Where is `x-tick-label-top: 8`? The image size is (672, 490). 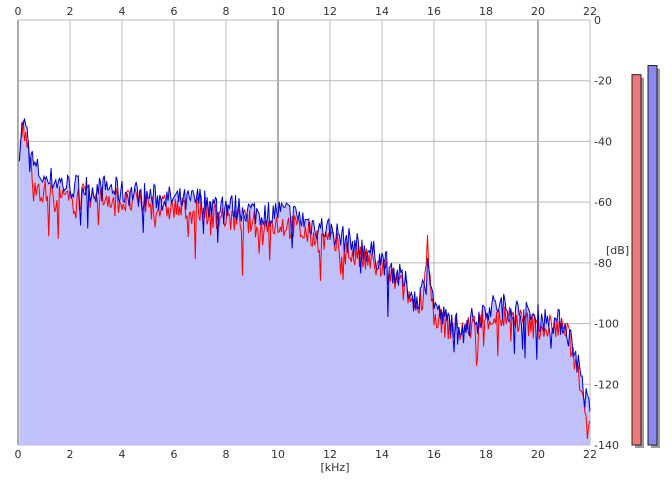
x-tick-label-top: 8 is located at coordinates (226, 11).